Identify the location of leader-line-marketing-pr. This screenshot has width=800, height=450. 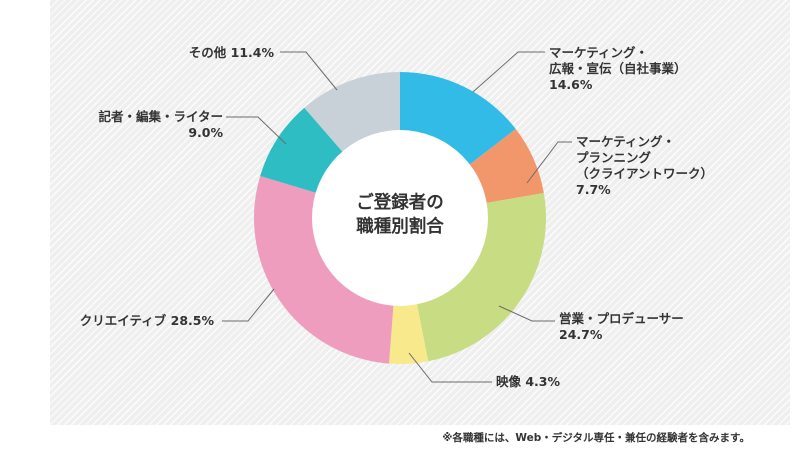
(508, 72).